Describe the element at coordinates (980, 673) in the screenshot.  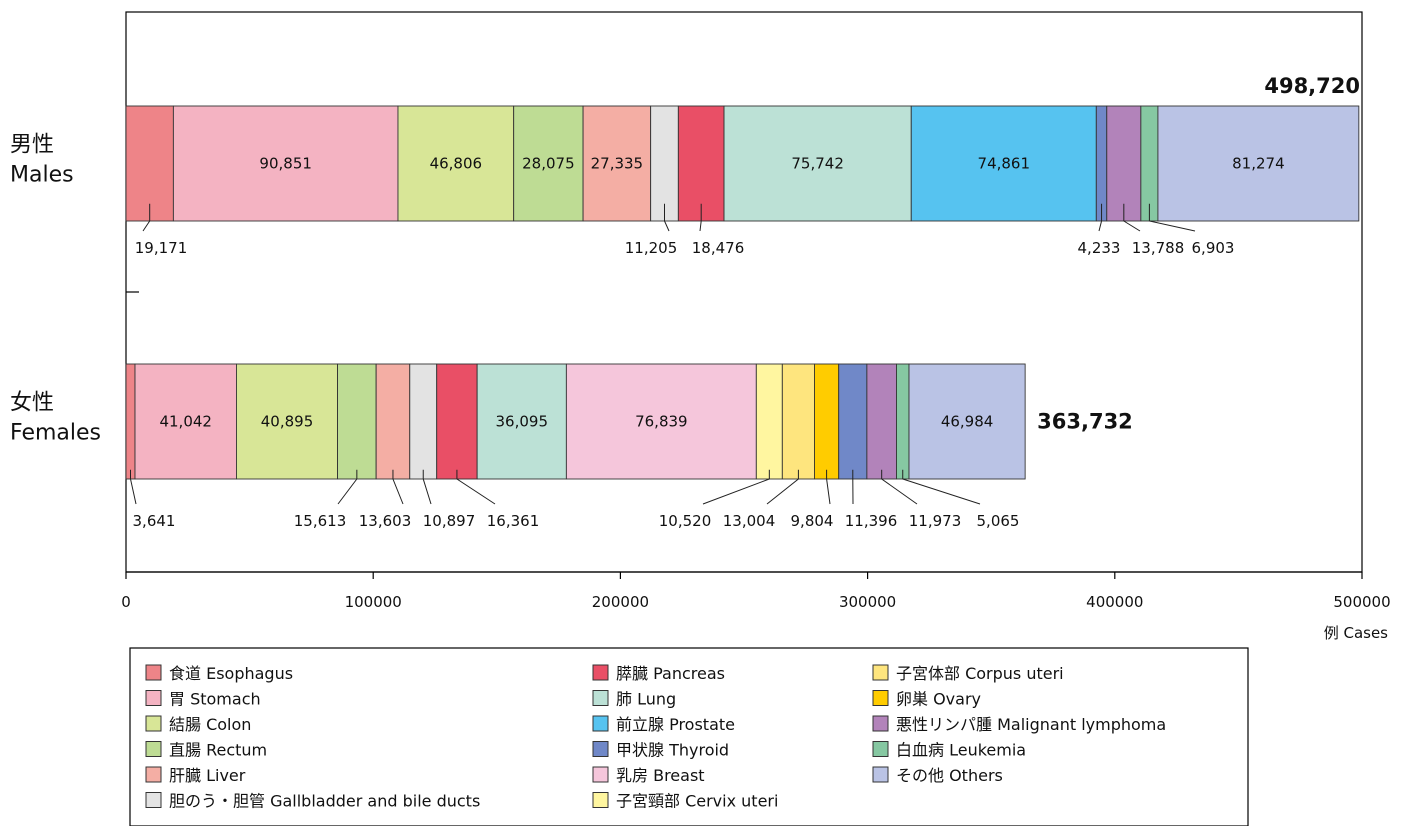
I see `legend-label-corpus: 子宮体部 Corpus uteri` at that location.